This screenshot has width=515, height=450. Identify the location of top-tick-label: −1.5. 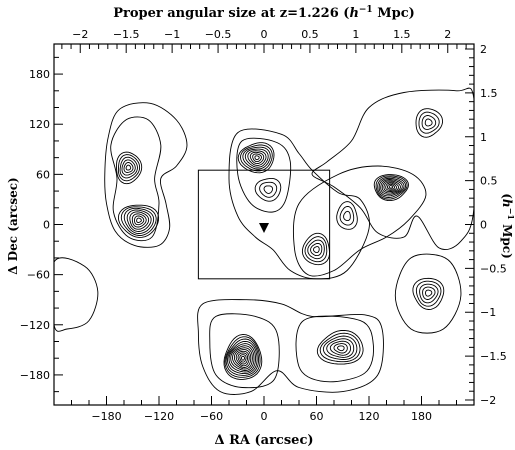
(126, 34).